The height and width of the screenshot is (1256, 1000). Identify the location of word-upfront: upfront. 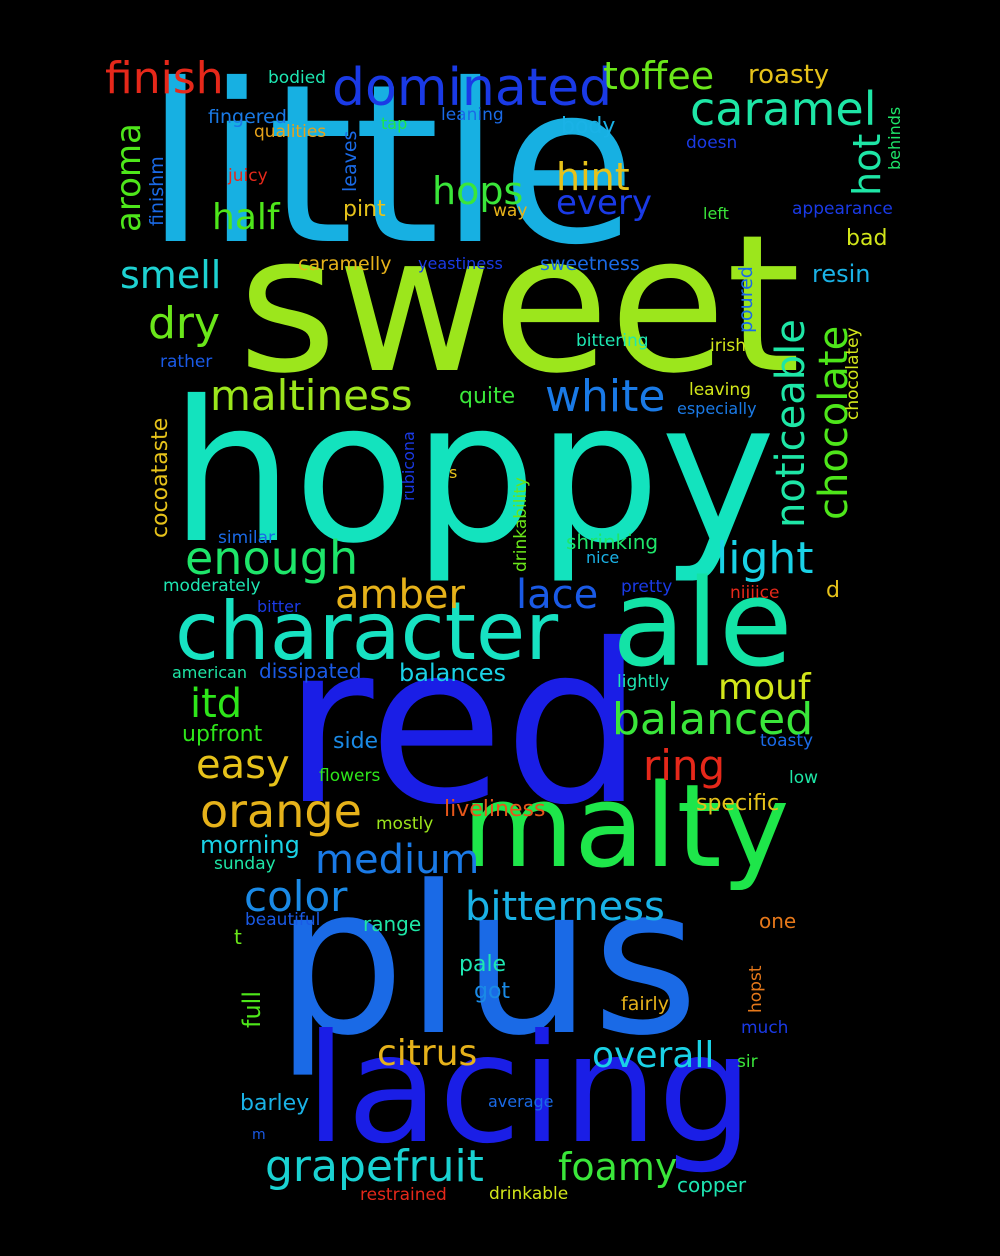
(222, 734).